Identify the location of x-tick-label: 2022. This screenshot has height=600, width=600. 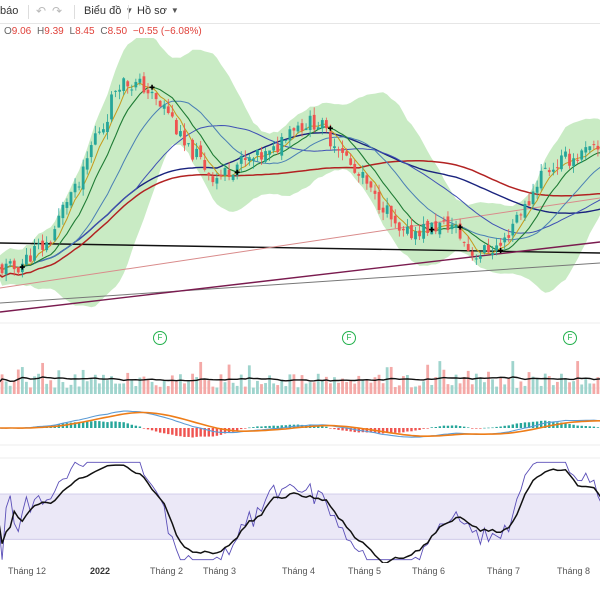
(100, 571).